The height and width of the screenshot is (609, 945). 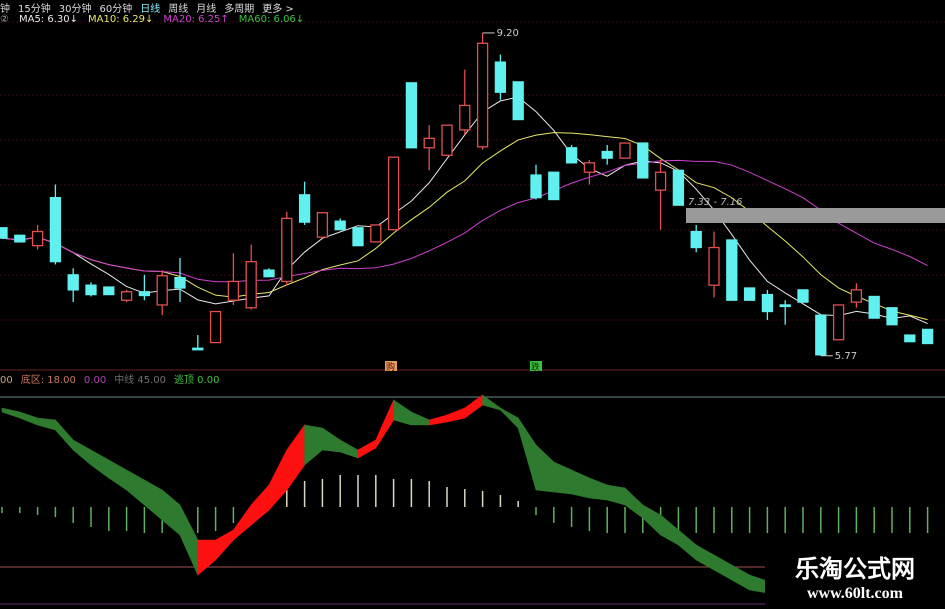 I want to click on tab-1: 15分钟, so click(x=34, y=9).